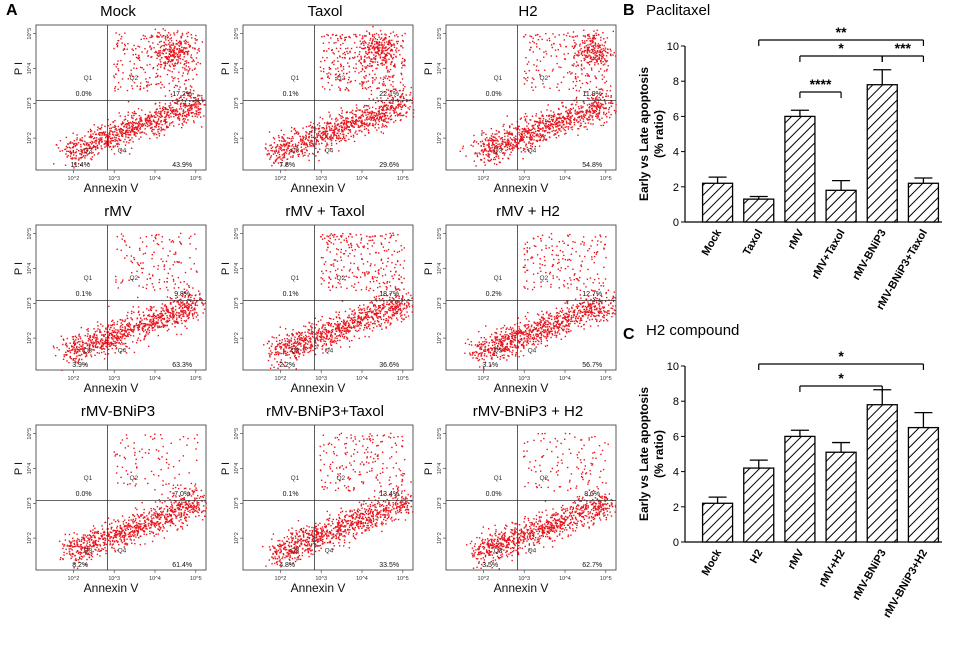 The image size is (957, 651). Describe the element at coordinates (118, 211) in the screenshot. I see `facs-plot-title: rMV` at that location.